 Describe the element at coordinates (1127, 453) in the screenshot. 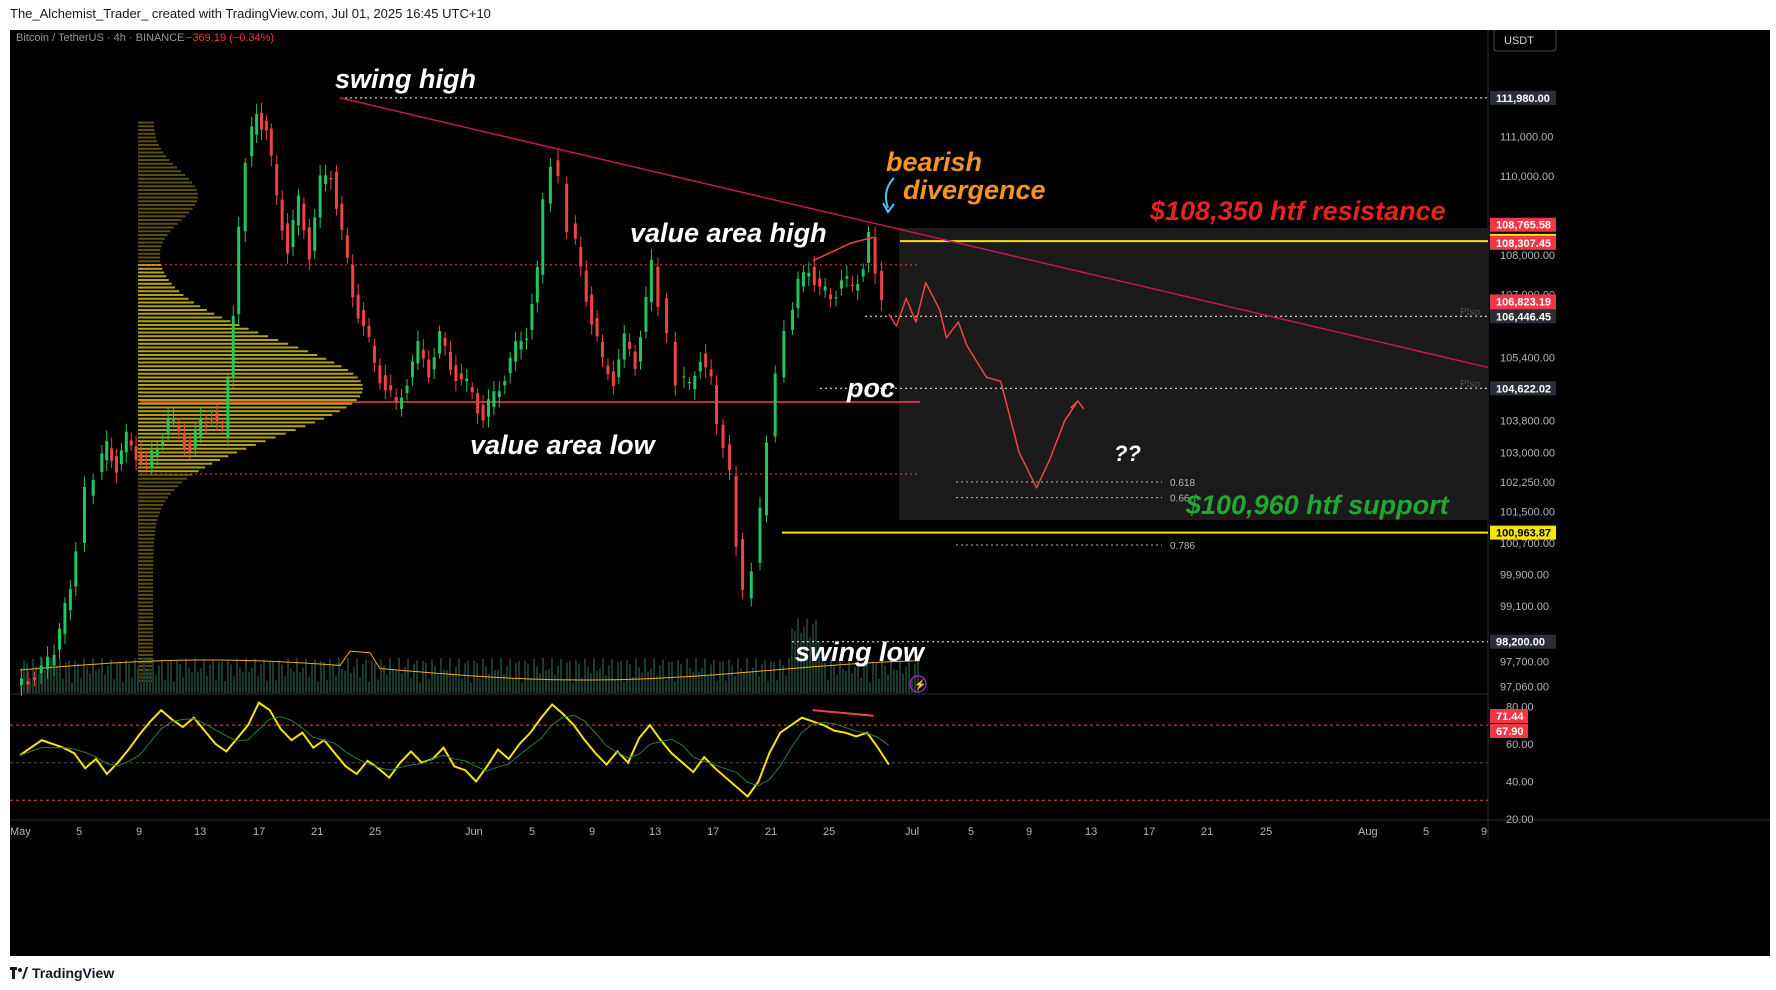

I see `question-label: ??` at that location.